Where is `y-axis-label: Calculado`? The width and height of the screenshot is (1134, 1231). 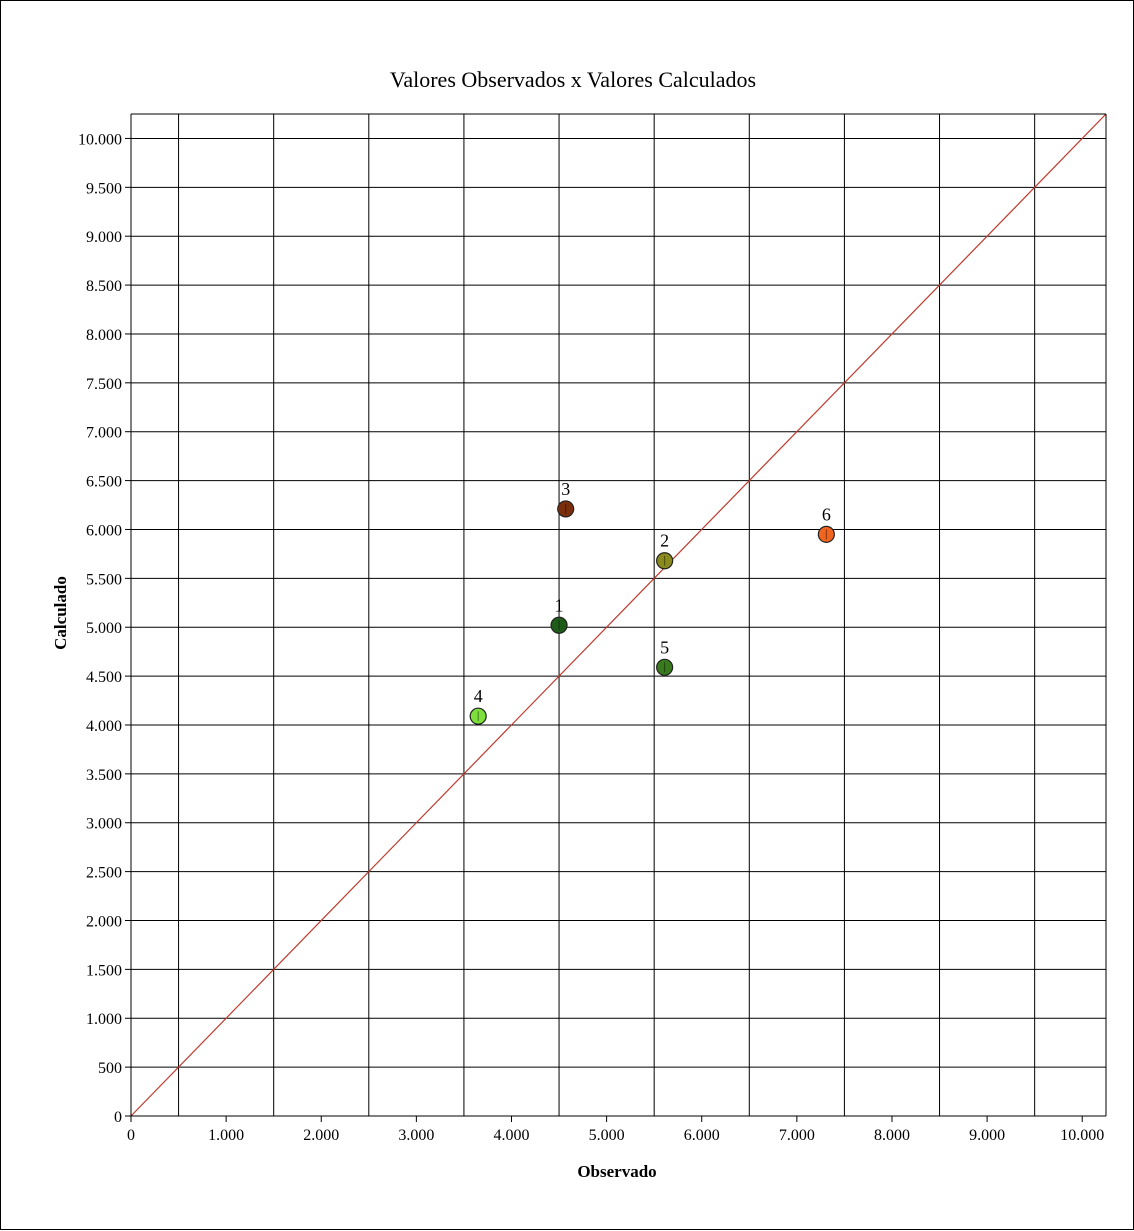
y-axis-label: Calculado is located at coordinates (60, 613).